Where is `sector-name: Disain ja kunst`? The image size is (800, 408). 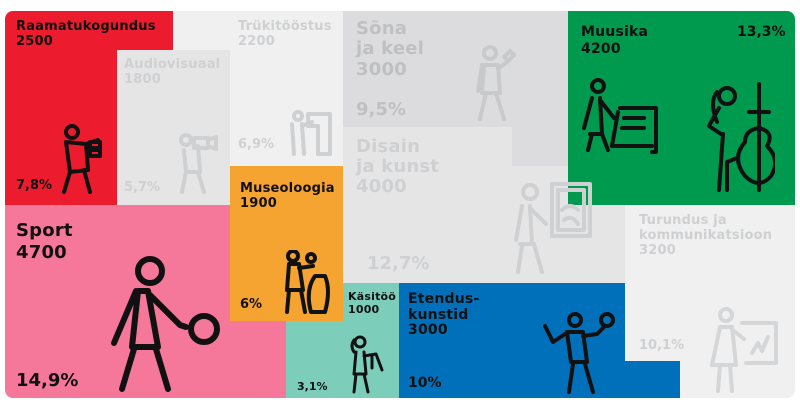
sector-name: Disain ja kunst is located at coordinates (398, 156).